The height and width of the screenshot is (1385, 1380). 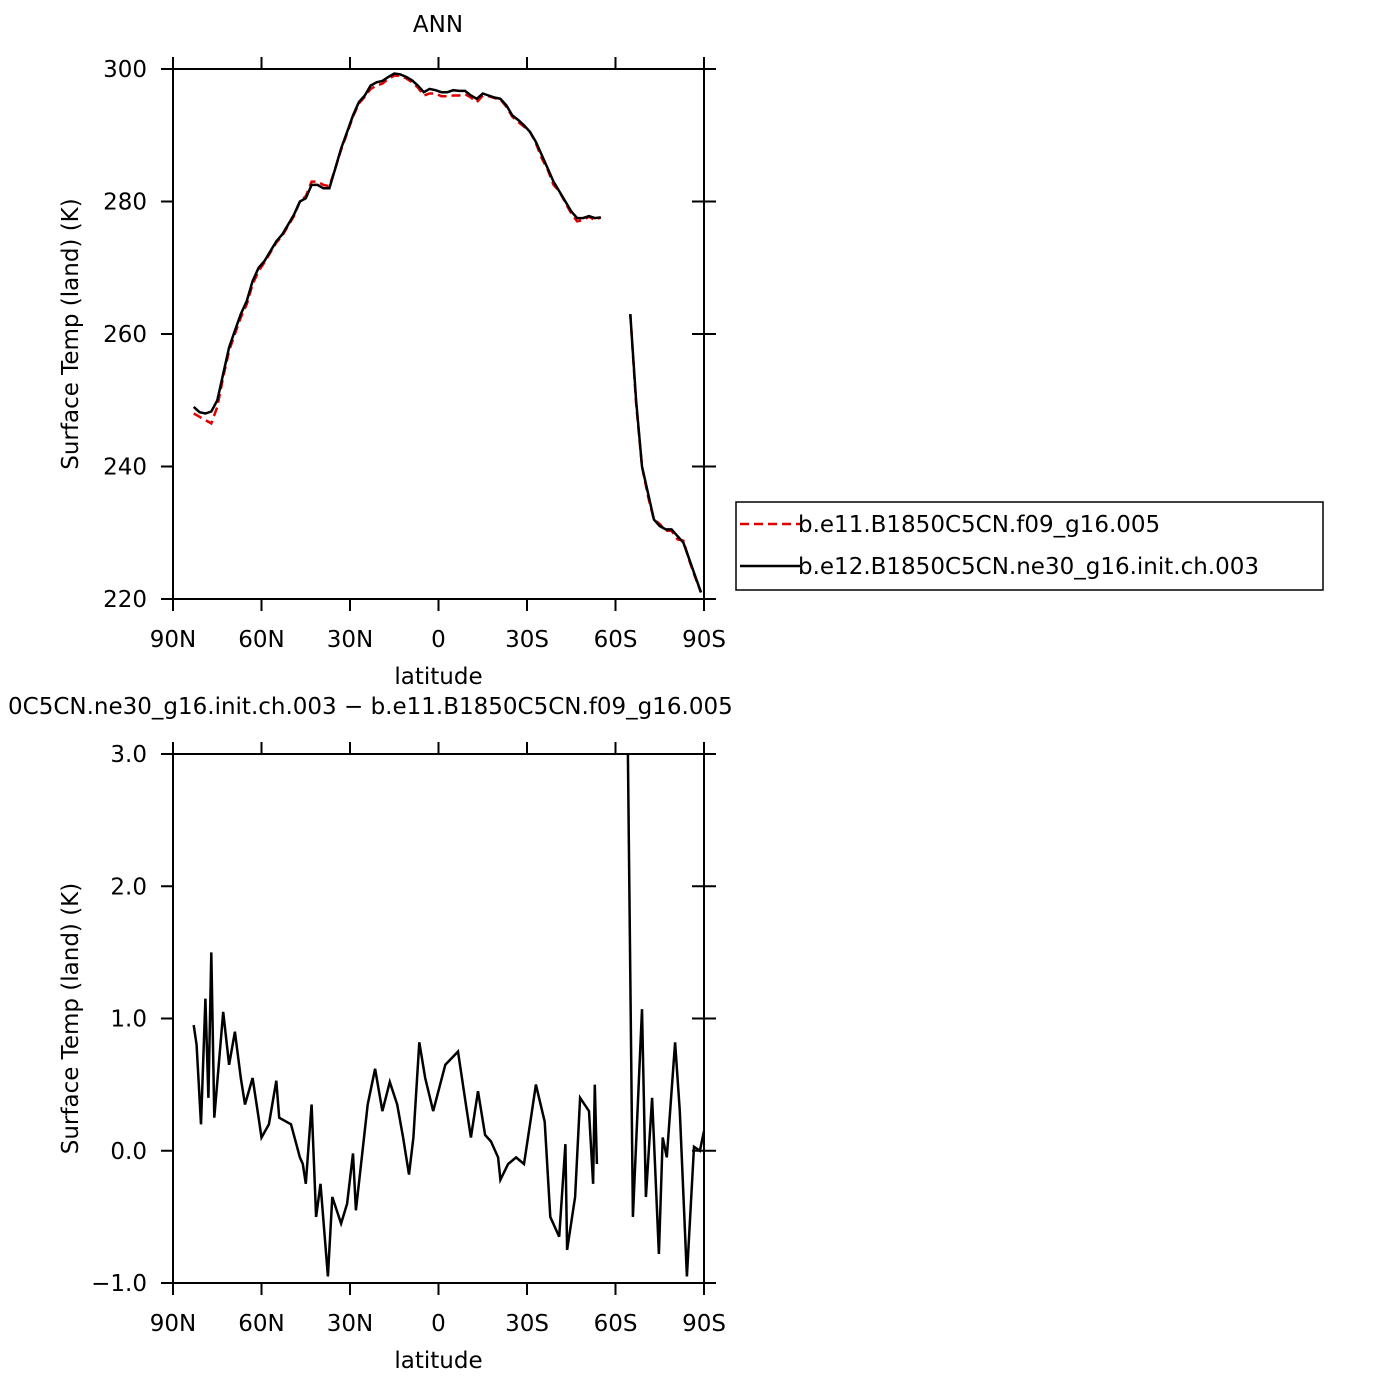 I want to click on y-tick-label: 300, so click(x=125, y=70).